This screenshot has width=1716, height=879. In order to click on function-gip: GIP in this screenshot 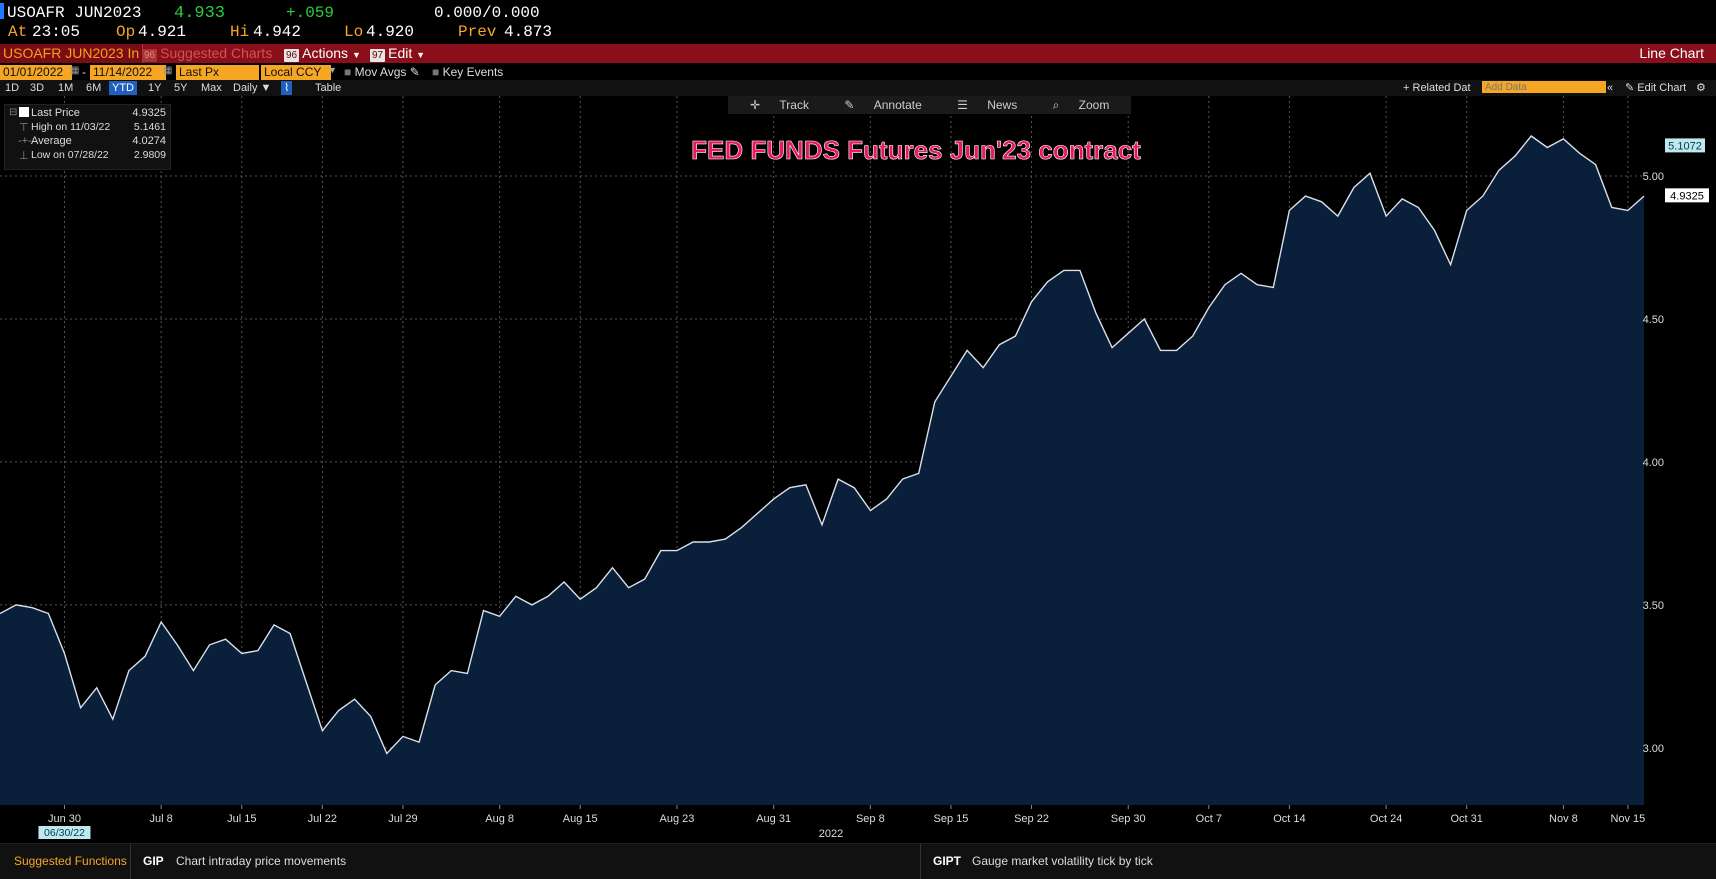, I will do `click(153, 861)`.